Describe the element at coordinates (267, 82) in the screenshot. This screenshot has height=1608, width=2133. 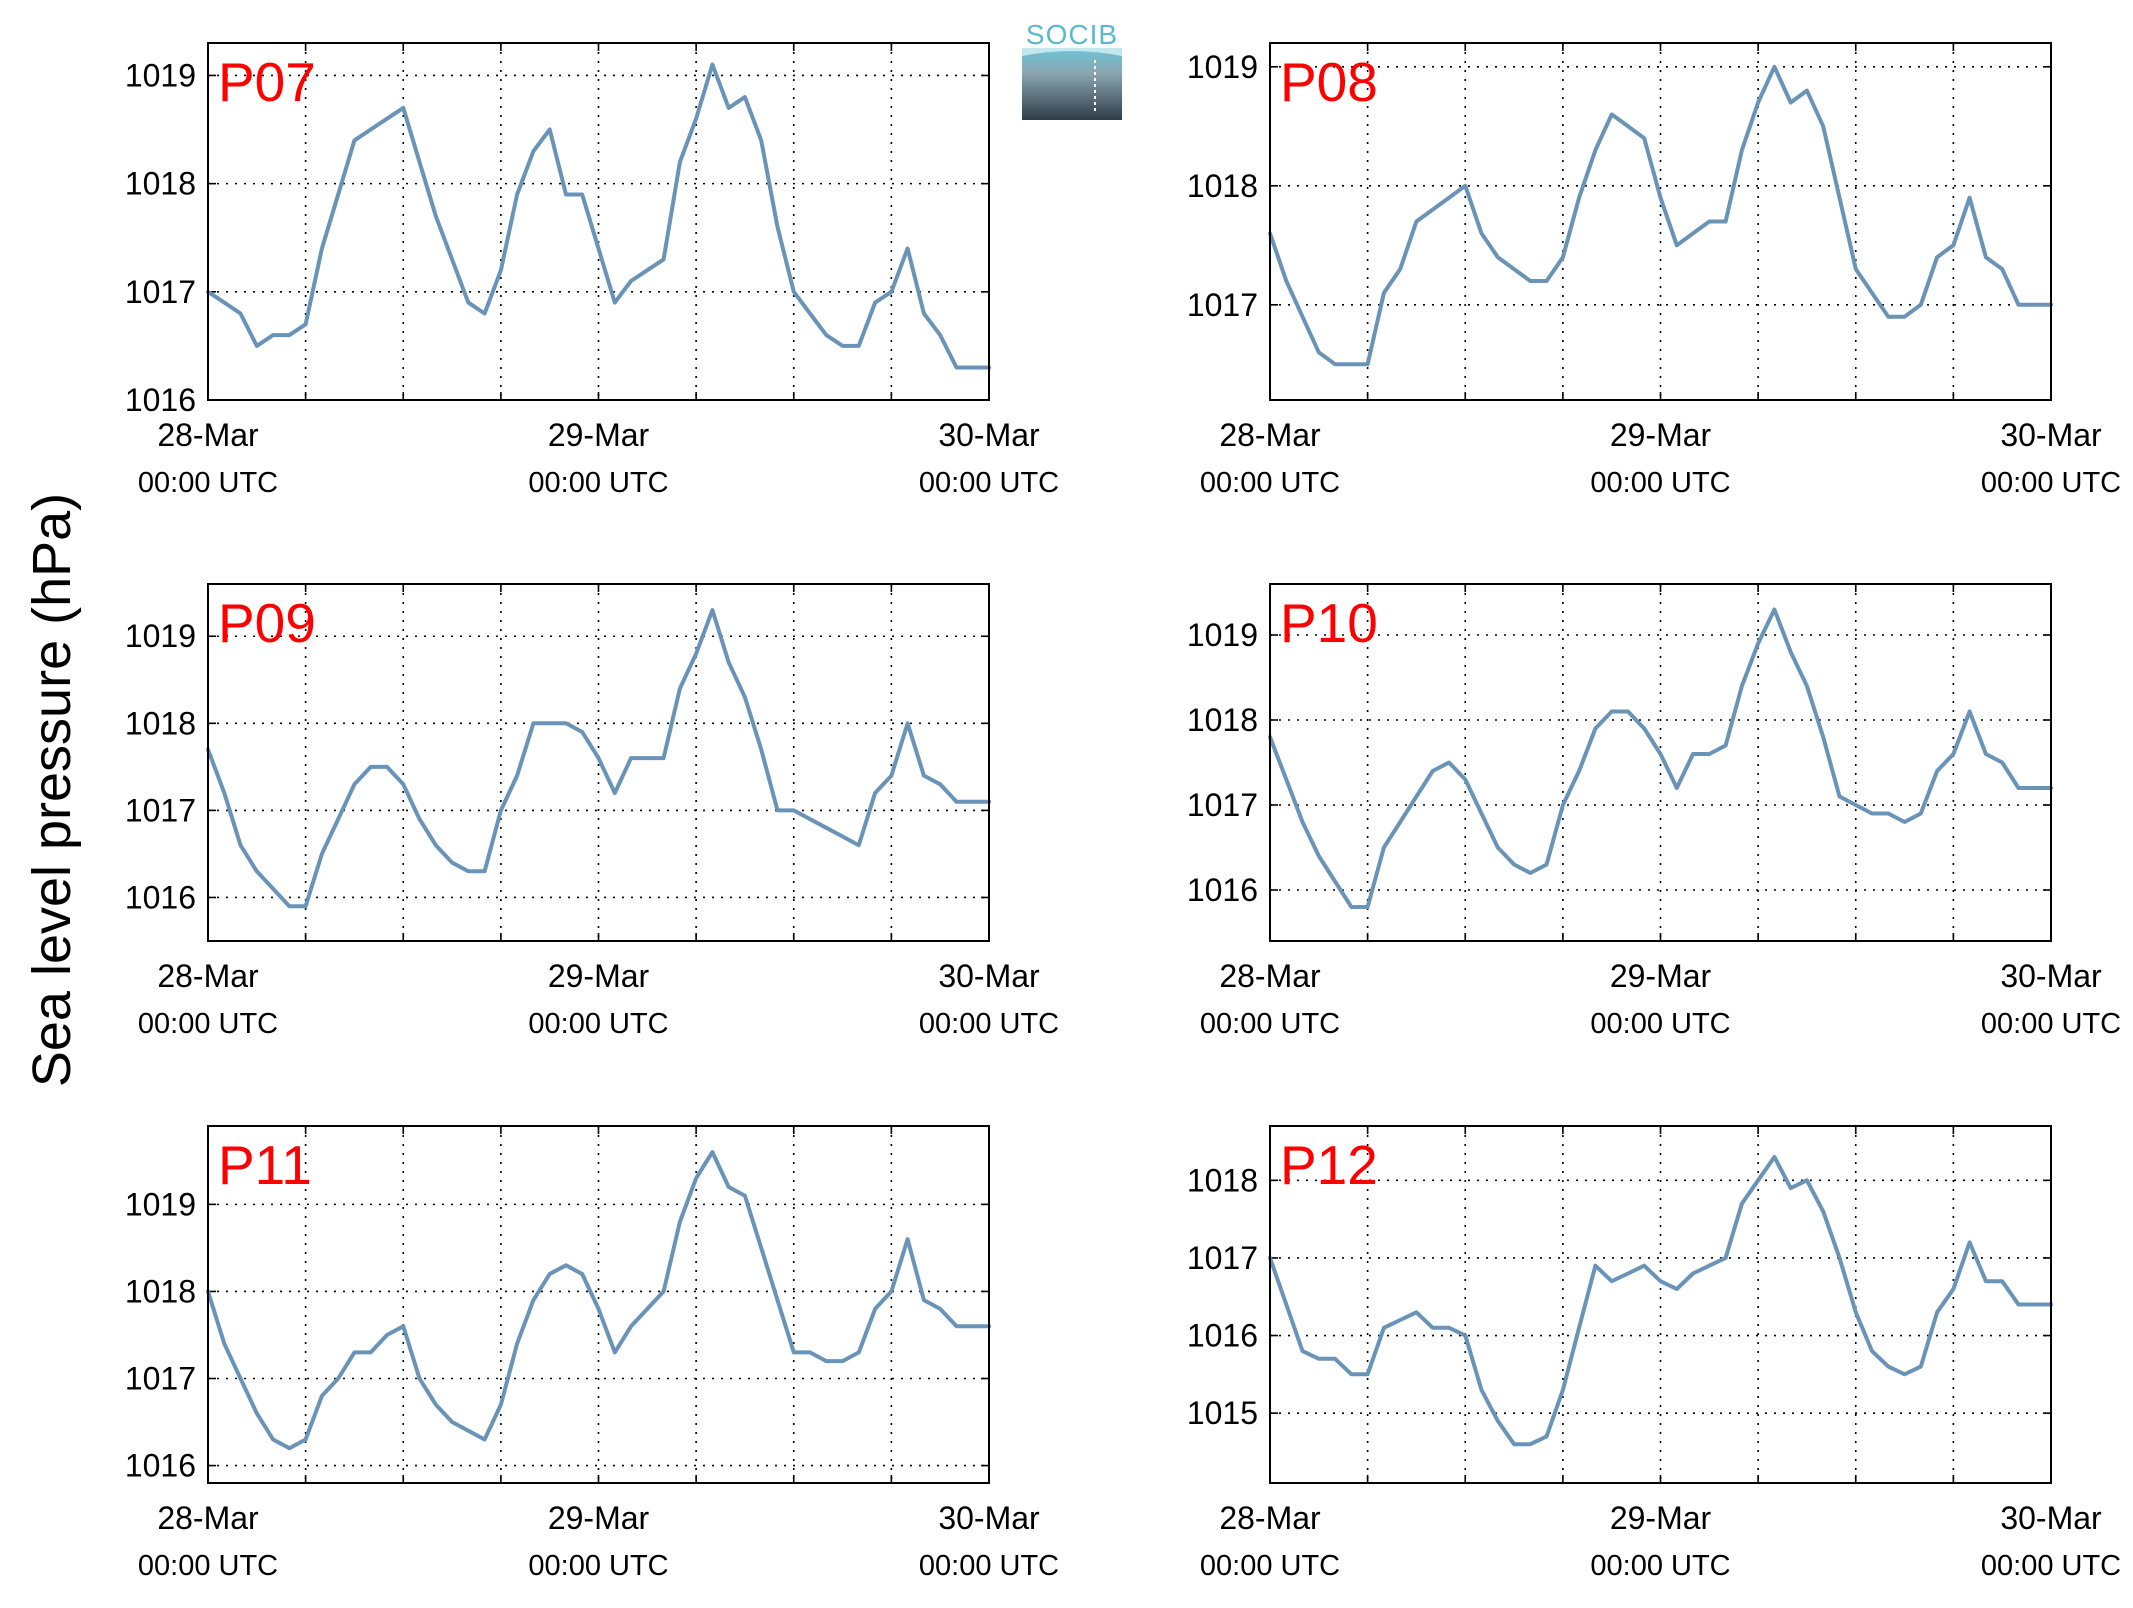
I see `panel-title: P07` at that location.